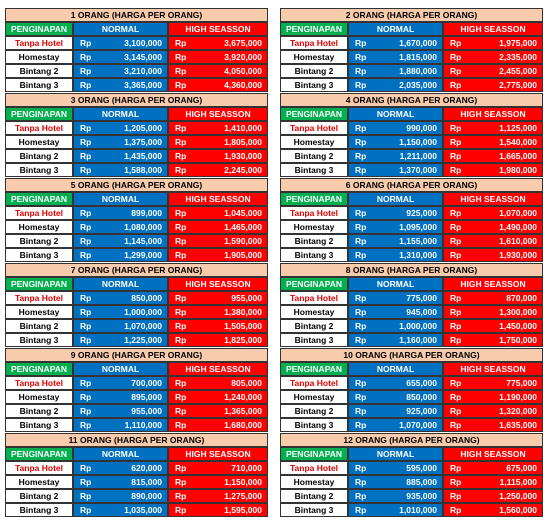 This screenshot has width=547, height=524. Describe the element at coordinates (410, 57) in the screenshot. I see `normal-price: 1,815,000` at that location.